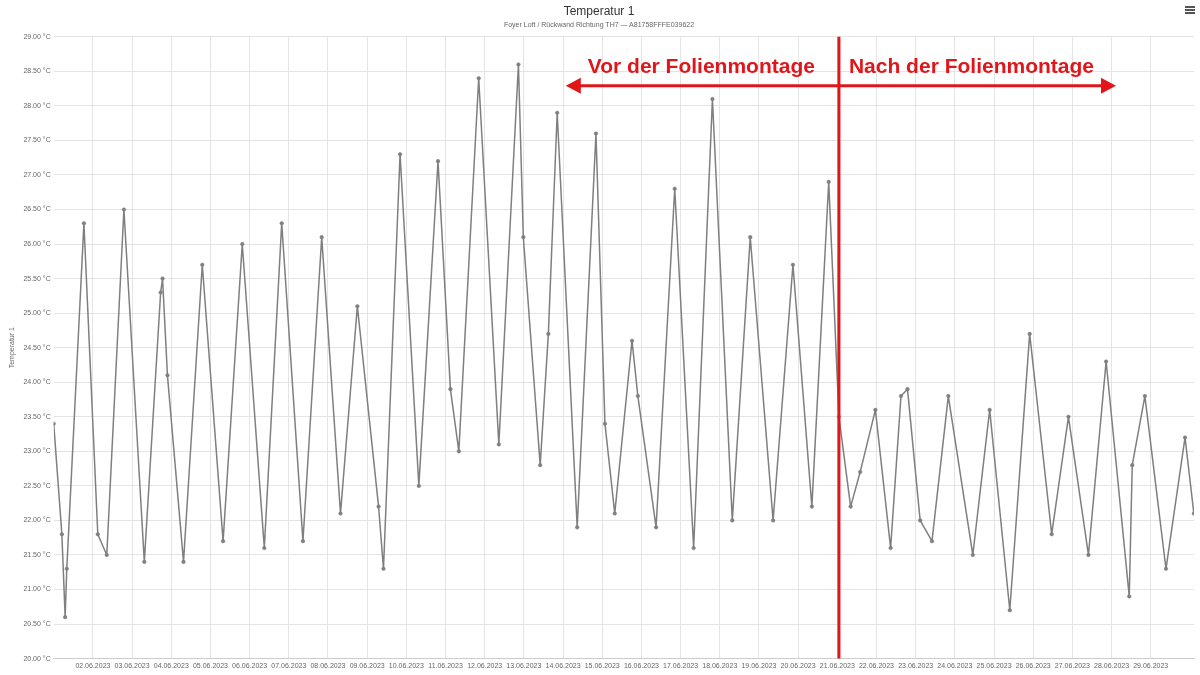 This screenshot has width=1200, height=675. What do you see at coordinates (971, 65) in the screenshot?
I see `annotation: Nach der Folienmontage` at bounding box center [971, 65].